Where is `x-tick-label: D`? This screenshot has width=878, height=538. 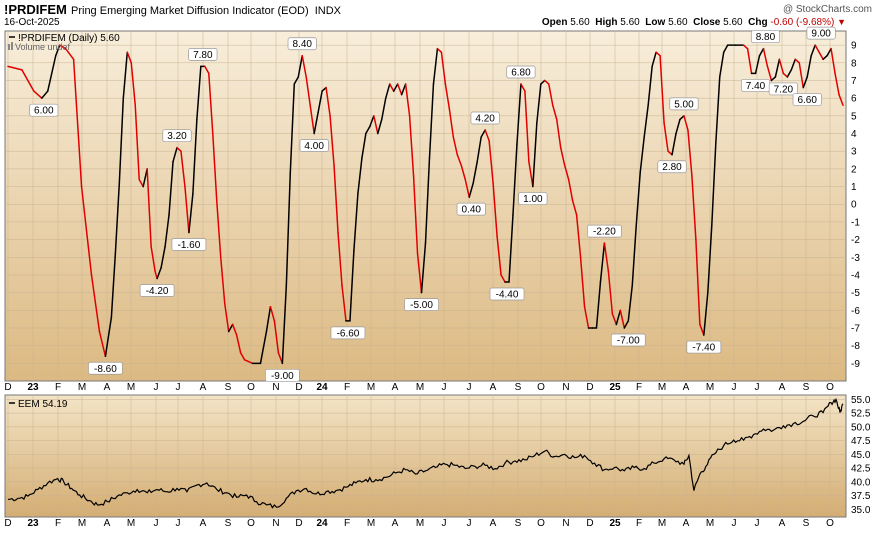
x-tick-label: D is located at coordinates (298, 387).